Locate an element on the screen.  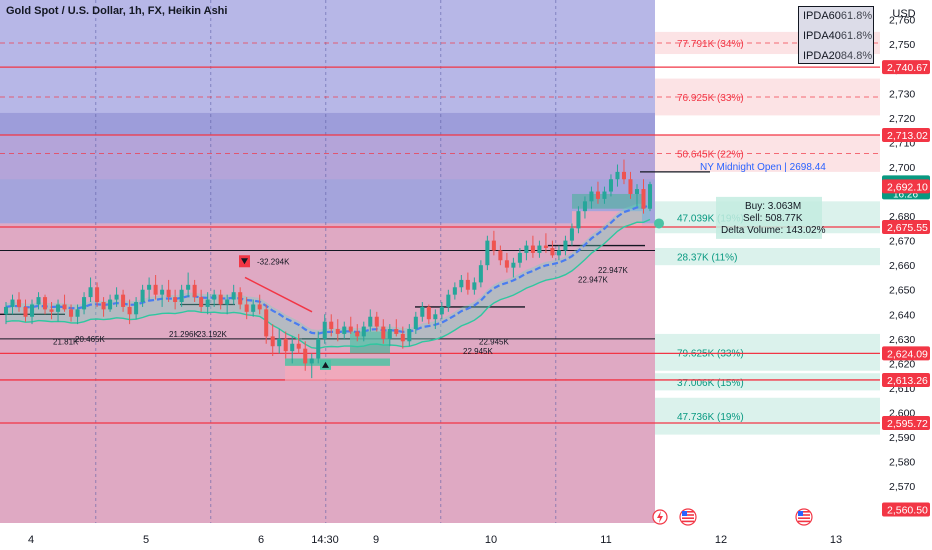
ipda-label: IPDA60 is located at coordinates (822, 16).